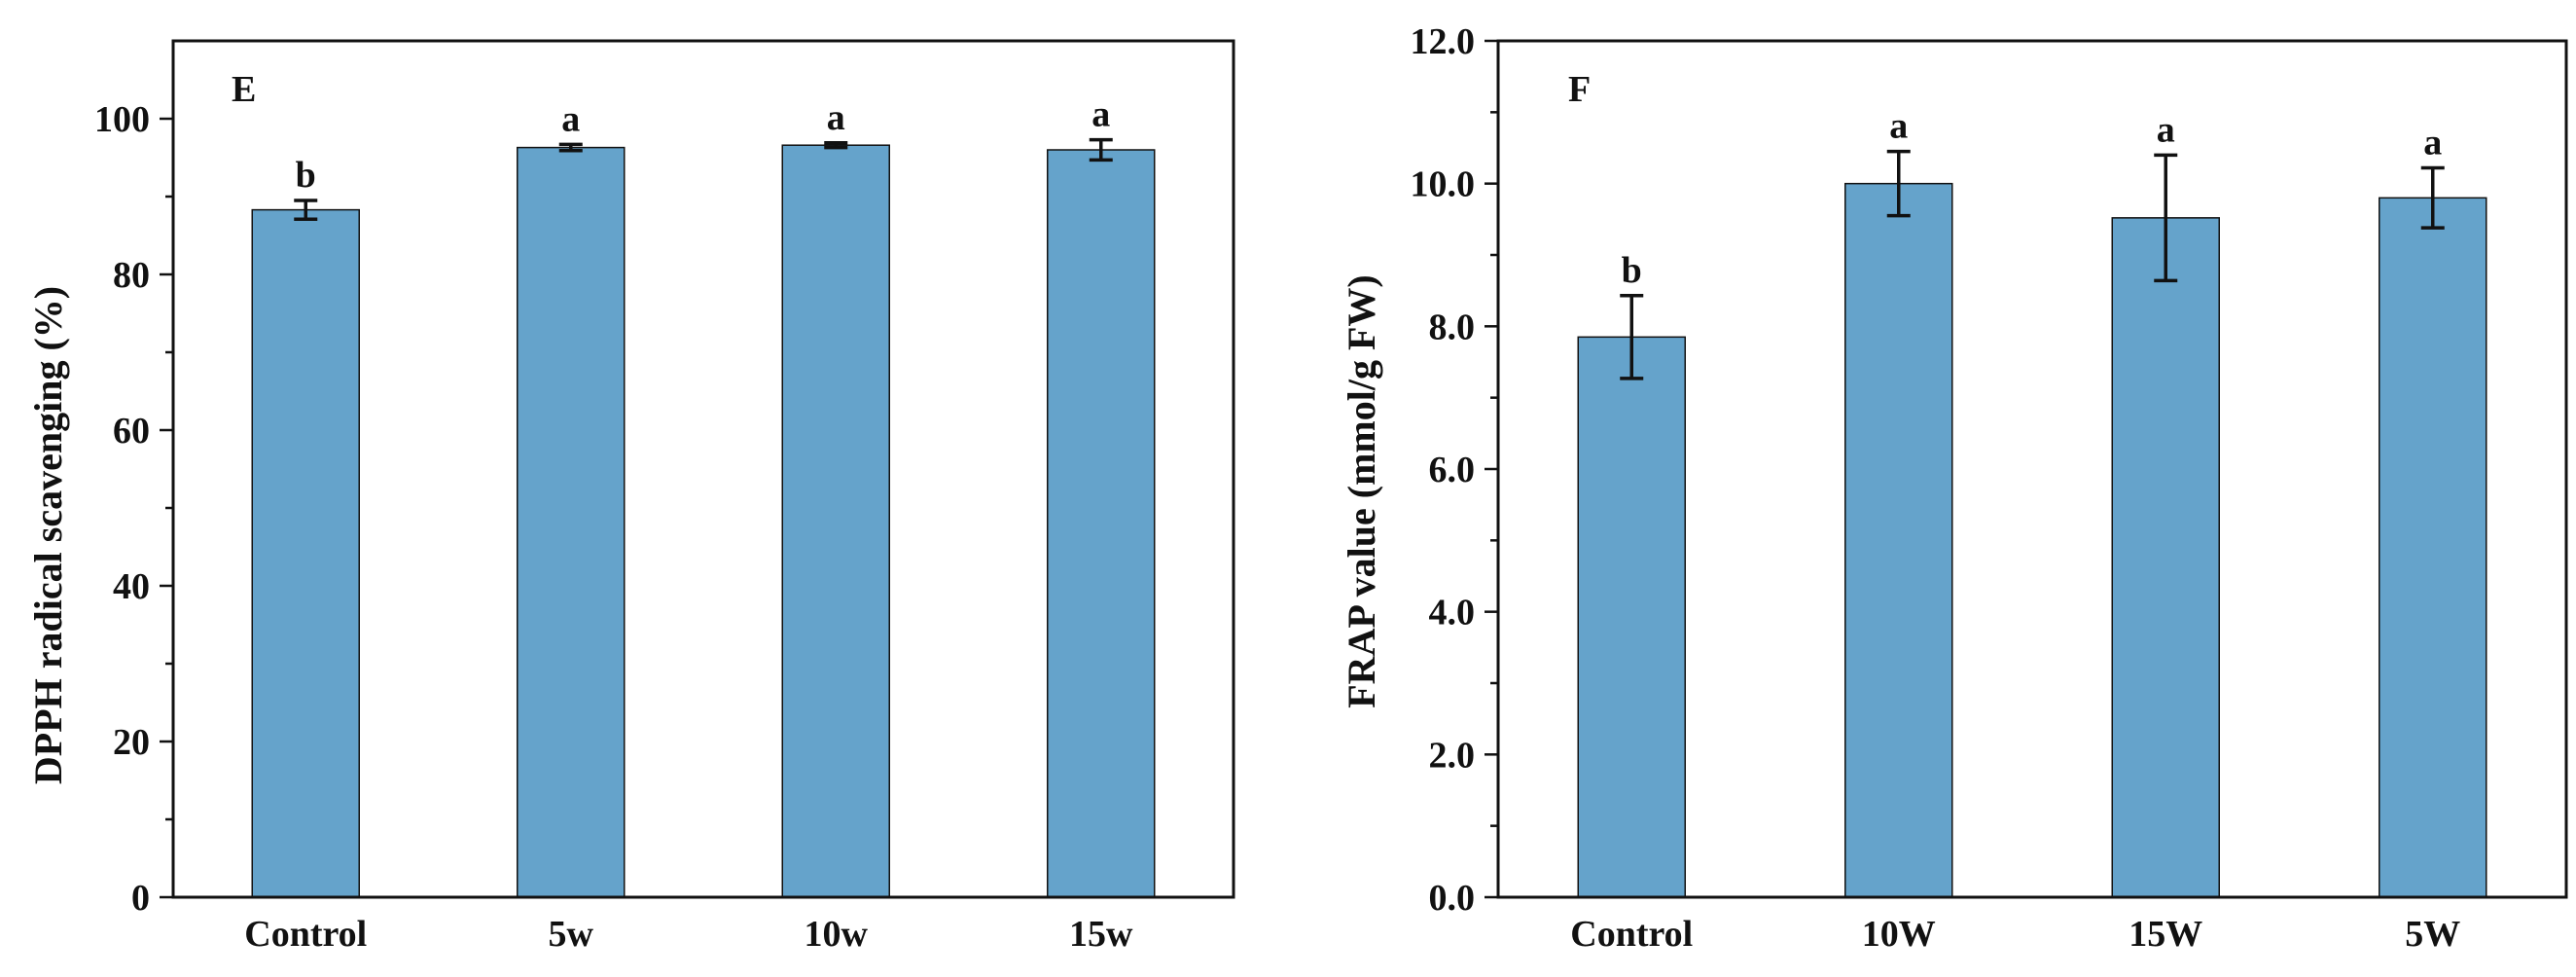 The image size is (2576, 977). What do you see at coordinates (2165, 934) in the screenshot?
I see `x-tick-label-f-15w: 15W` at bounding box center [2165, 934].